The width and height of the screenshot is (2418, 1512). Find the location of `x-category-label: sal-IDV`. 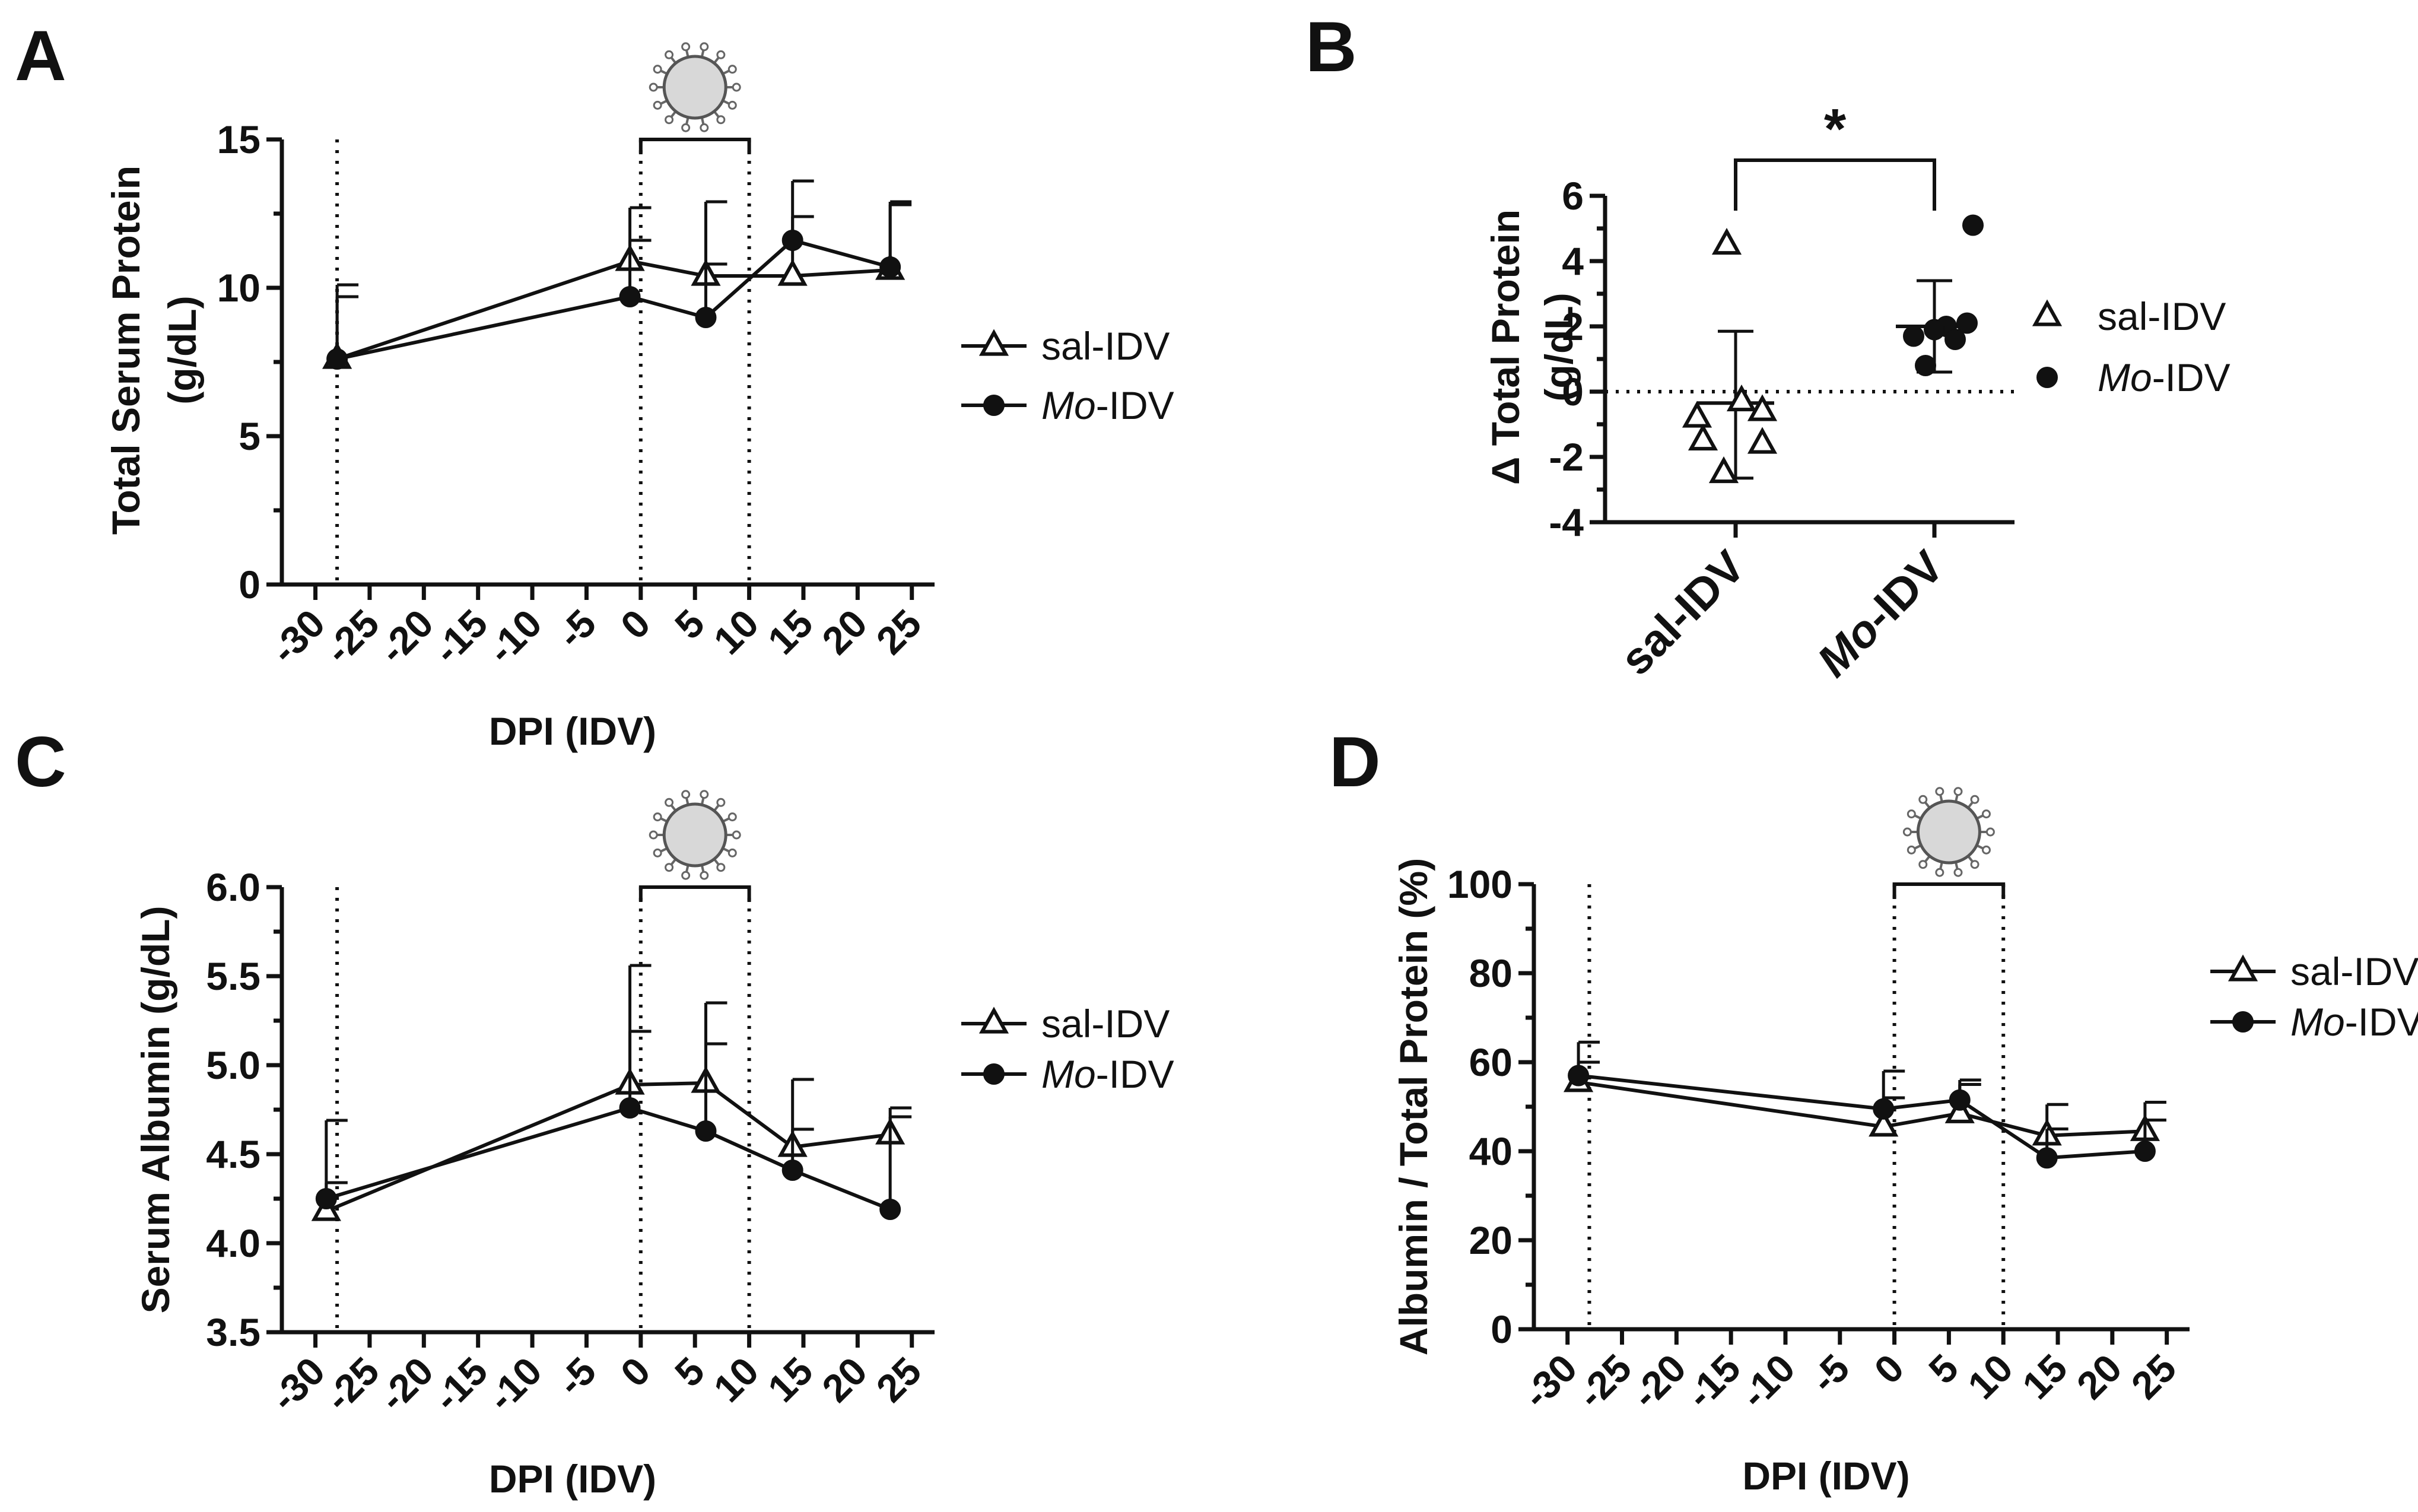

x-category-label: sal-IDV is located at coordinates (1683, 613).